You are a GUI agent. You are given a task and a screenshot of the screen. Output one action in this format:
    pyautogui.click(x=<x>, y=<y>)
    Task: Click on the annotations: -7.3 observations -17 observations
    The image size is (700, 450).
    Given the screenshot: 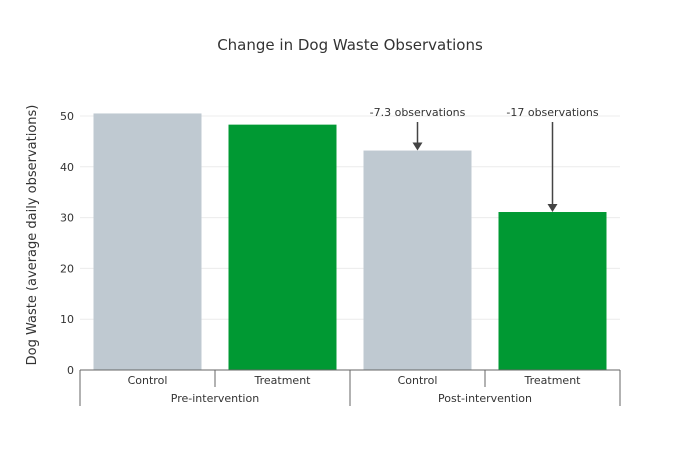 What is the action you would take?
    pyautogui.click(x=484, y=159)
    